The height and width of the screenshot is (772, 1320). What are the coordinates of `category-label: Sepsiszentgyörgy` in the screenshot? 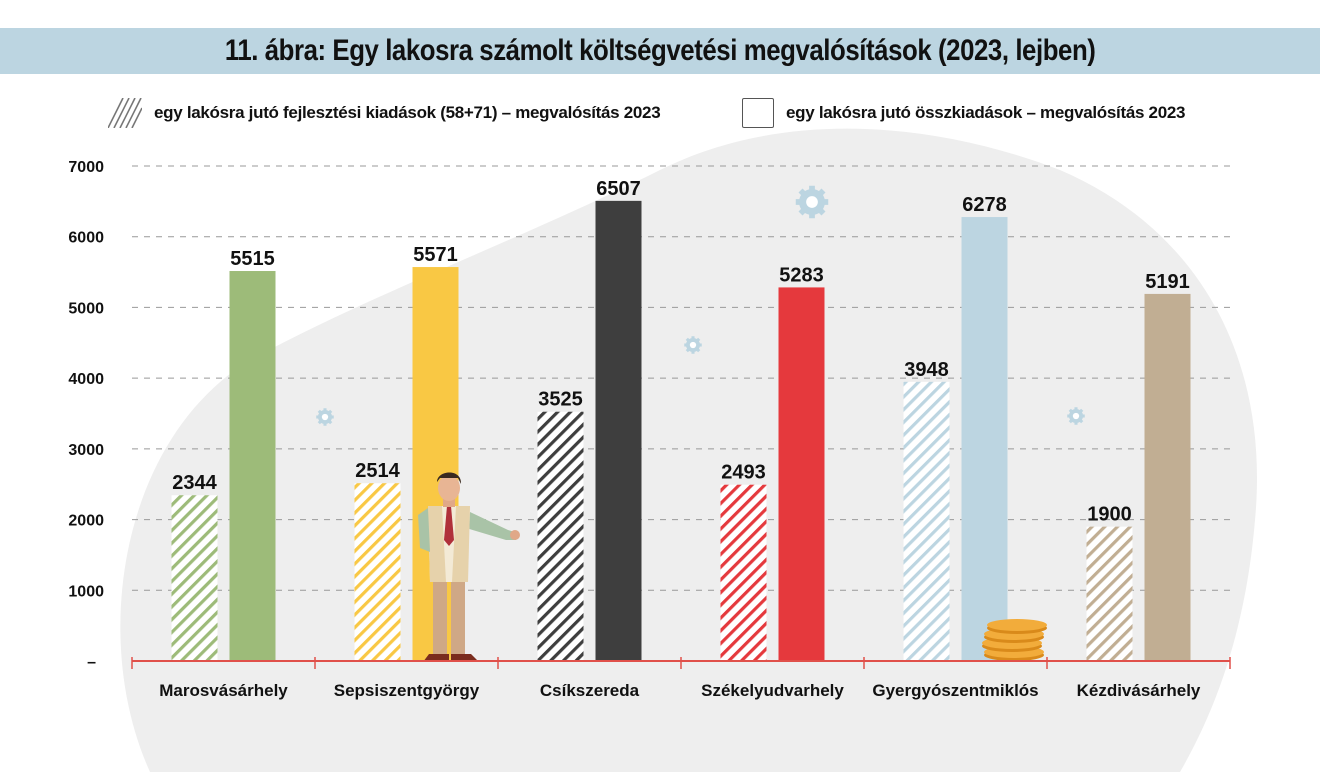 It's located at (407, 690).